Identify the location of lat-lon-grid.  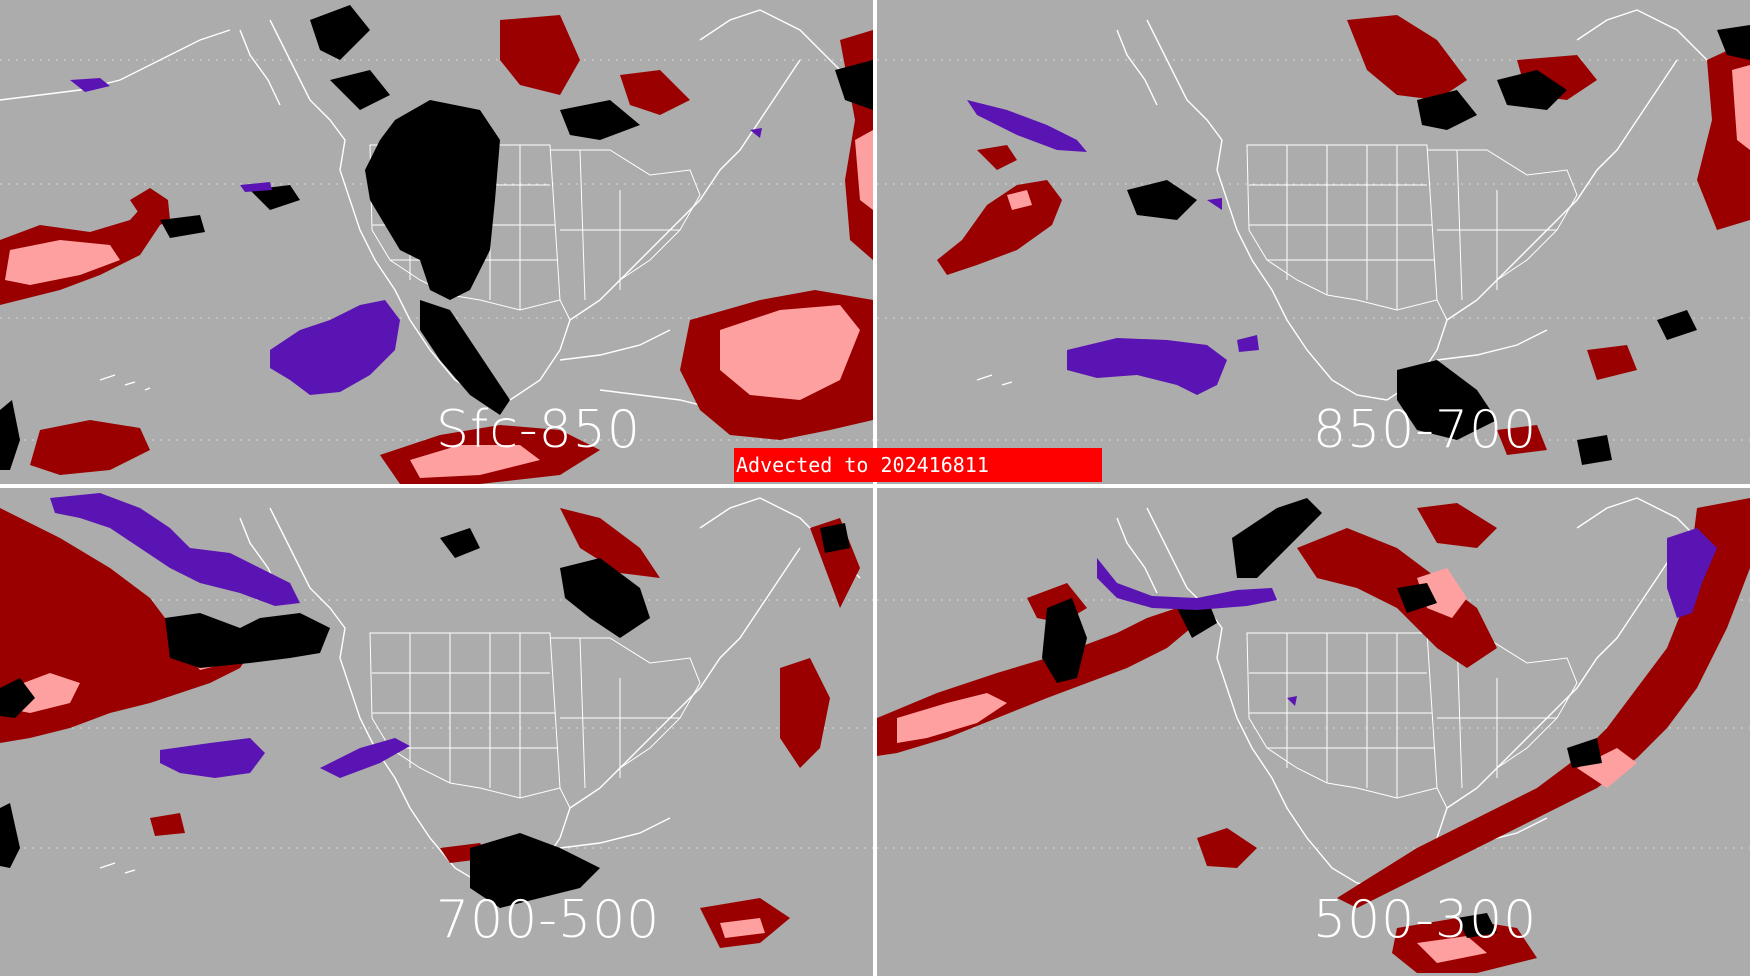
(1313, 724).